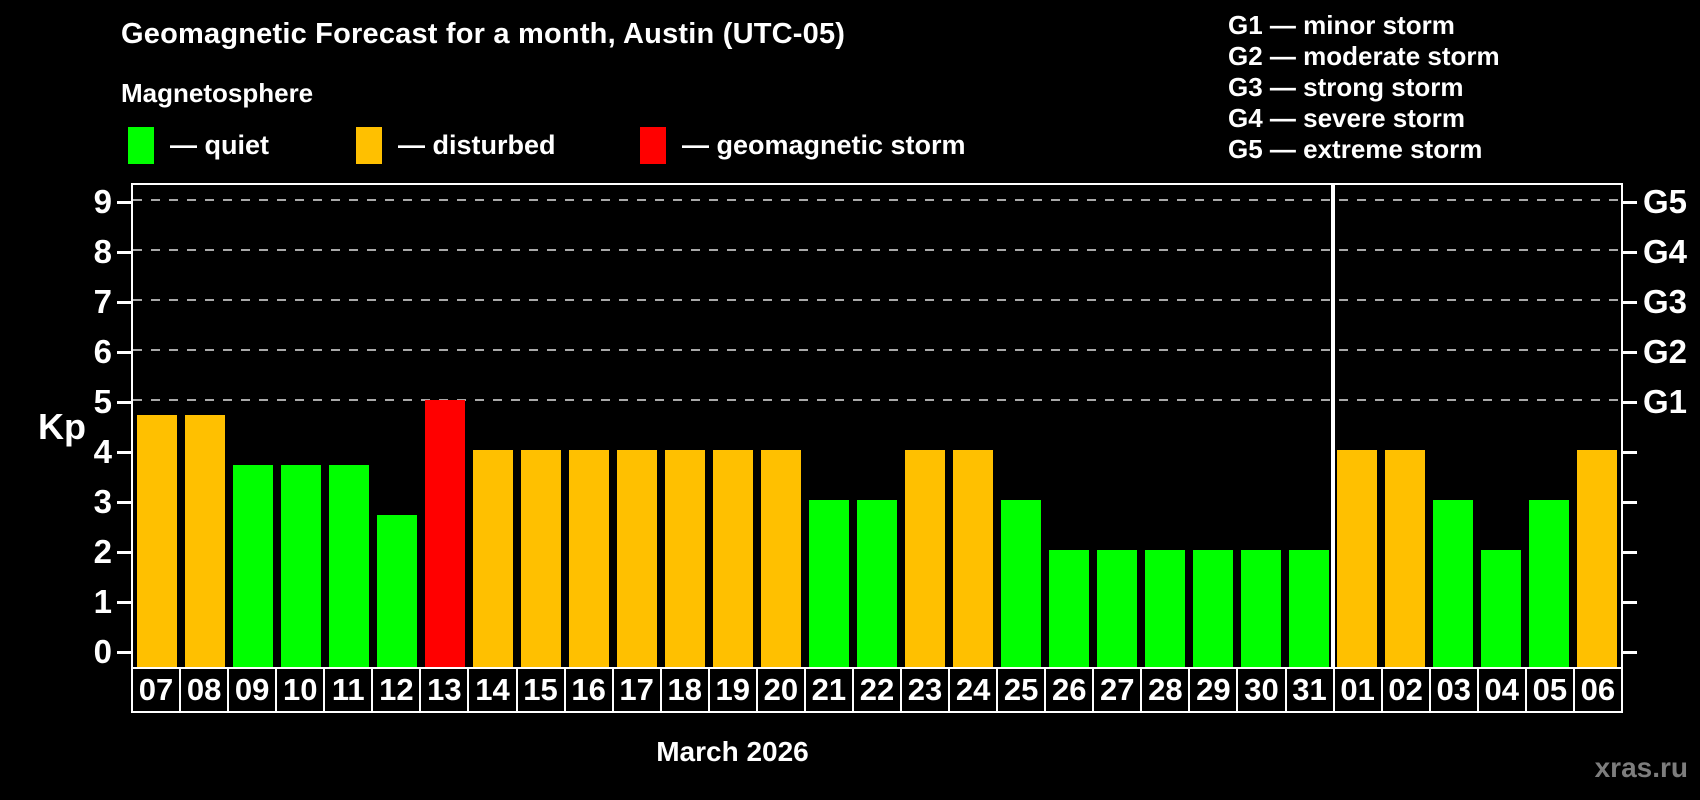 The image size is (1700, 800). Describe the element at coordinates (102, 651) in the screenshot. I see `y-tick-label: 0` at that location.